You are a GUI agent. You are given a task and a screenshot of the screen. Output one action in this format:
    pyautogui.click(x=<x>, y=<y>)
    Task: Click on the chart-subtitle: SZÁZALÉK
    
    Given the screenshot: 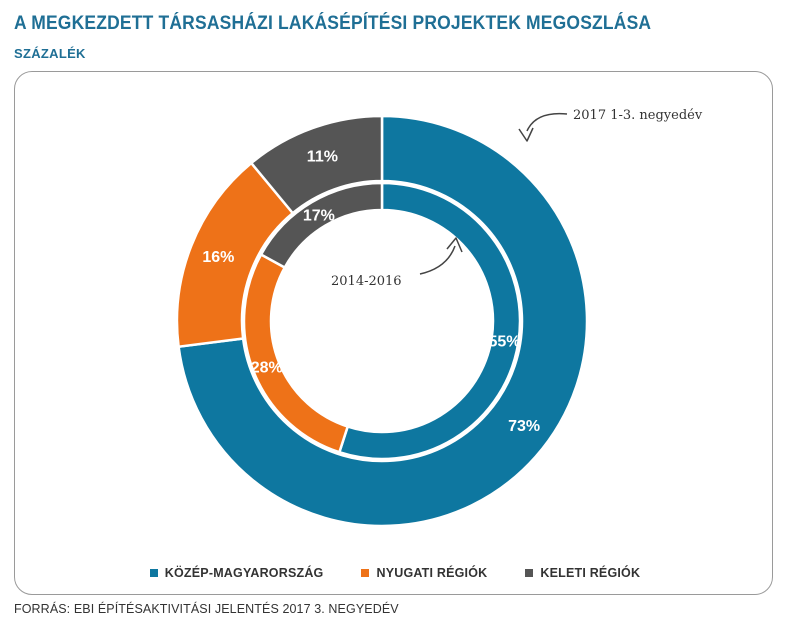 What is the action you would take?
    pyautogui.click(x=50, y=53)
    